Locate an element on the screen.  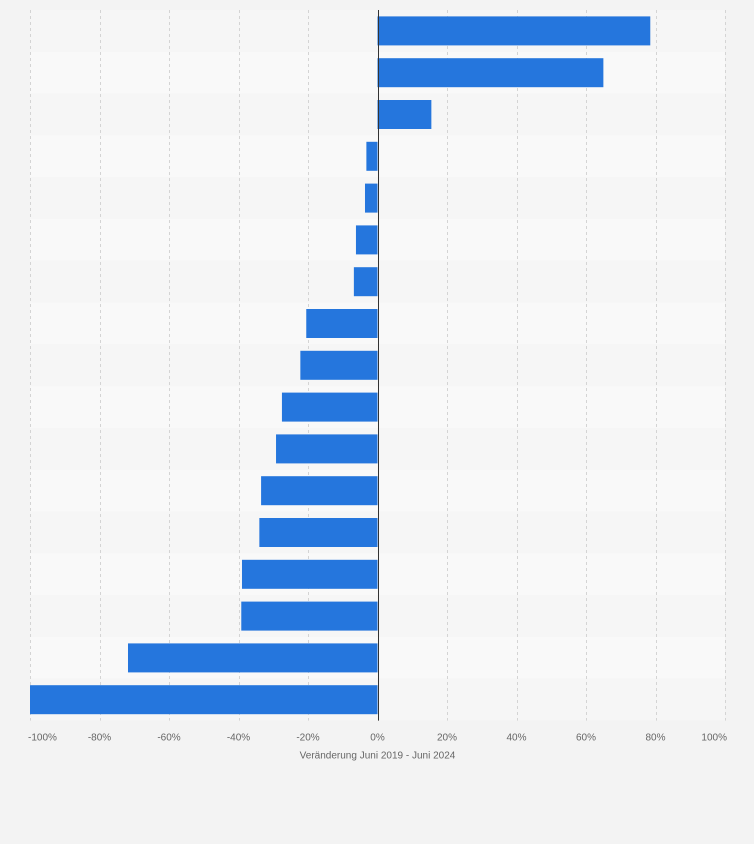
x-tick-label: 20% is located at coordinates (447, 738).